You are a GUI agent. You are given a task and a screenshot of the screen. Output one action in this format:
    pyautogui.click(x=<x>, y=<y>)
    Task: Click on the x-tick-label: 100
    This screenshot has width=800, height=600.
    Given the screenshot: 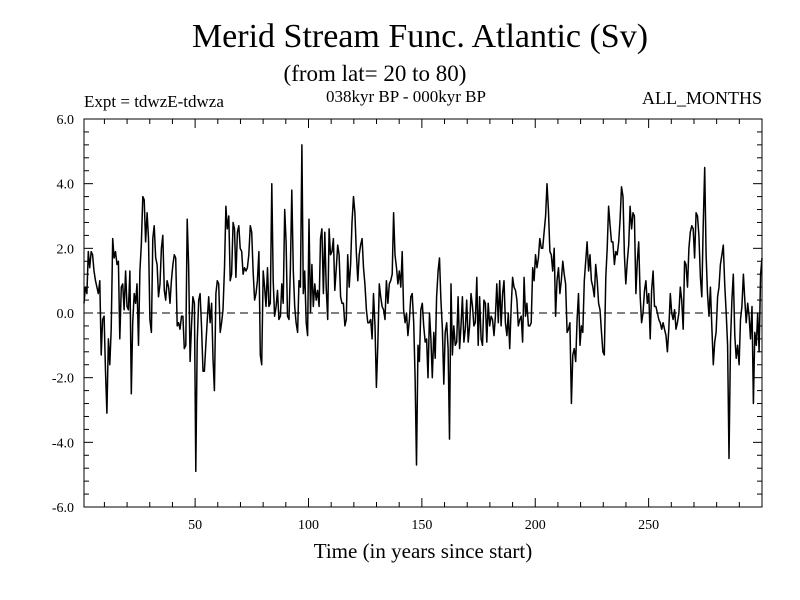 What is the action you would take?
    pyautogui.click(x=308, y=525)
    